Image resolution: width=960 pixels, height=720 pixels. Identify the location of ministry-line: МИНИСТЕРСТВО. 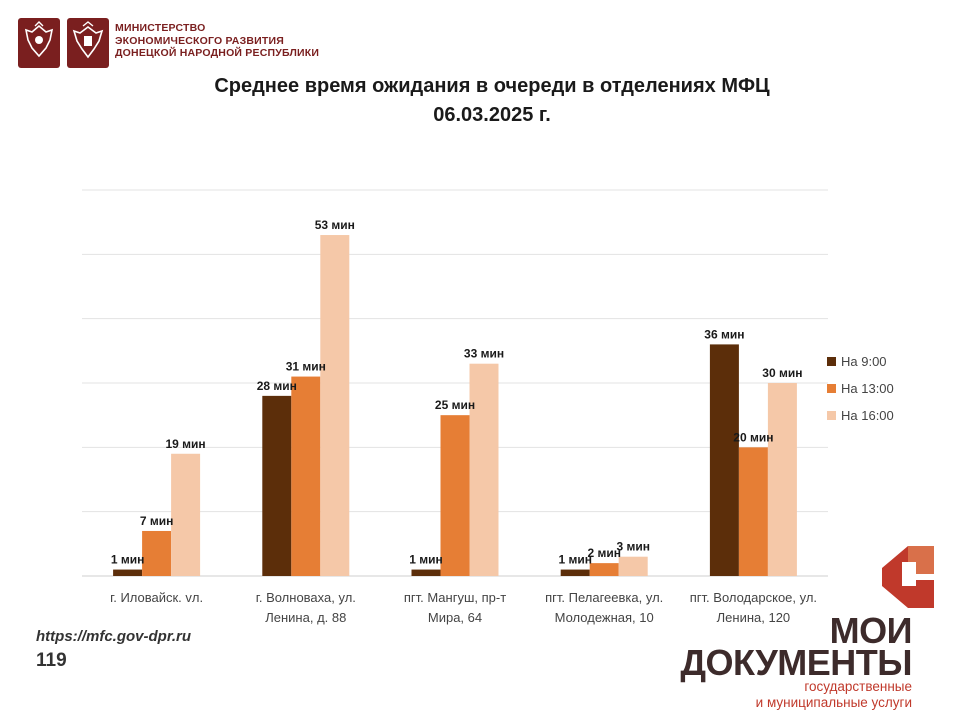
(160, 28).